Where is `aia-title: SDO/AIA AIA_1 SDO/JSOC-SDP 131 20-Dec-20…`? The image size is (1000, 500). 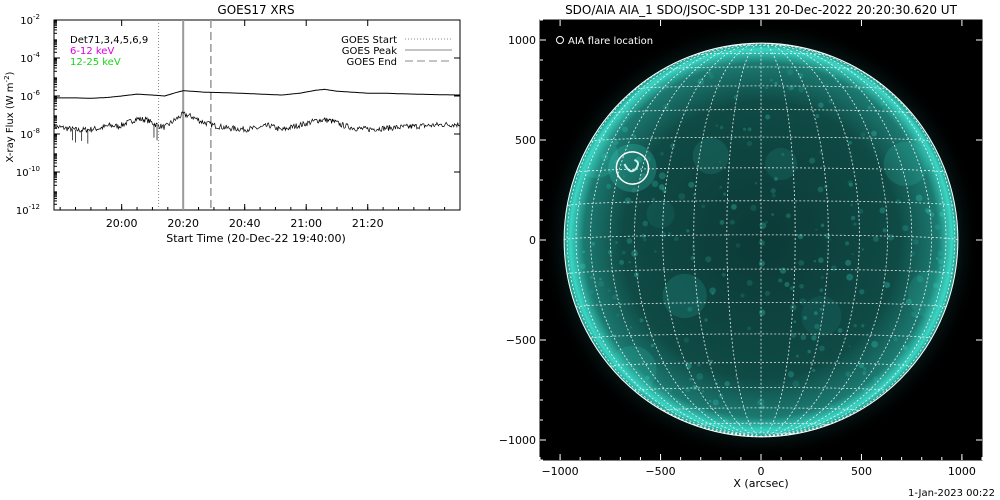 aia-title: SDO/AIA AIA_1 SDO/JSOC-SDP 131 20-Dec-20… is located at coordinates (761, 10).